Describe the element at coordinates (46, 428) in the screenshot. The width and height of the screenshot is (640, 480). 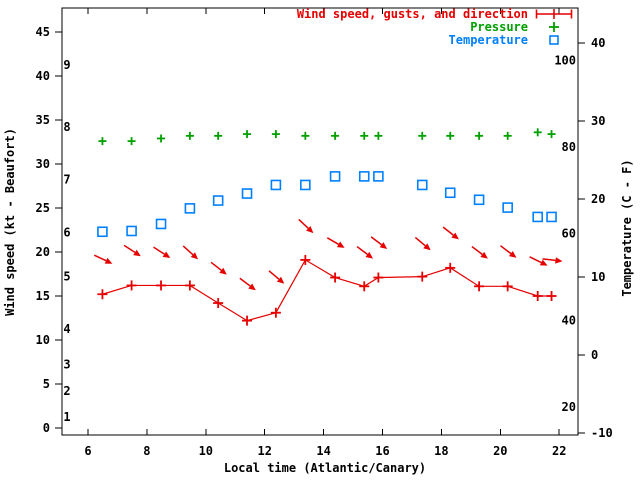
I see `left-tick-label: 0` at that location.